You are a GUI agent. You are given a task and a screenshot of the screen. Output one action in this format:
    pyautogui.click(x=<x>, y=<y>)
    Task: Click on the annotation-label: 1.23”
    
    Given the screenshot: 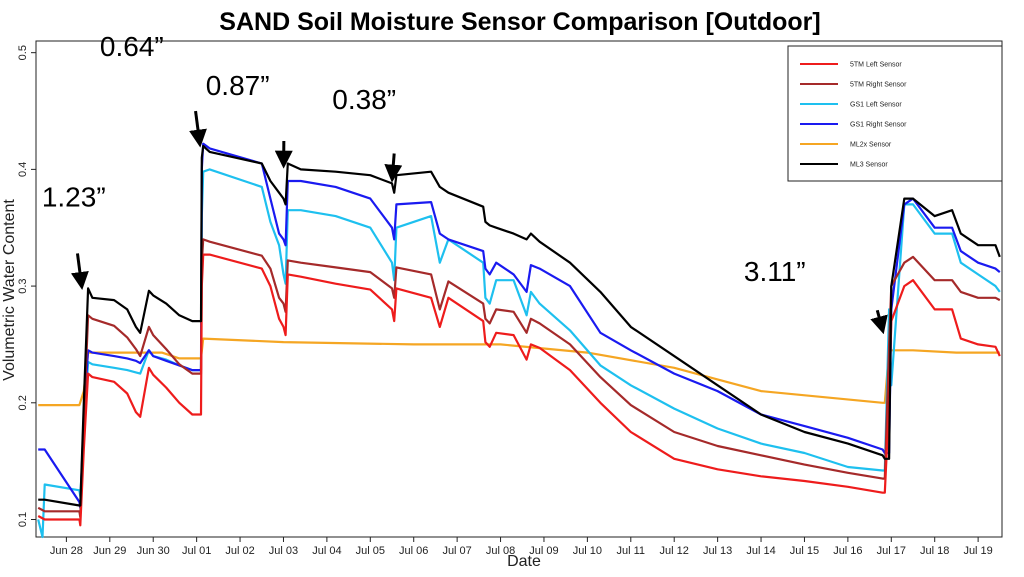 What is the action you would take?
    pyautogui.click(x=74, y=196)
    